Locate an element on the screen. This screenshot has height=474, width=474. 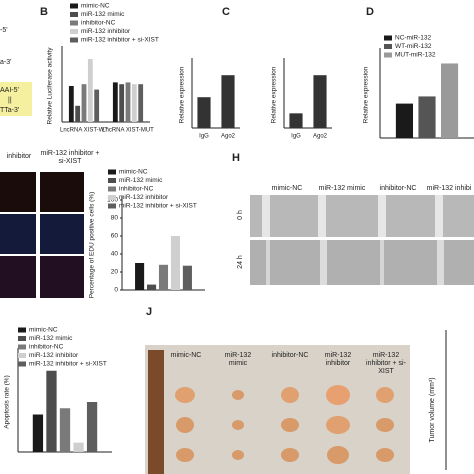
sequence: TTa-3' is located at coordinates (9, 110).